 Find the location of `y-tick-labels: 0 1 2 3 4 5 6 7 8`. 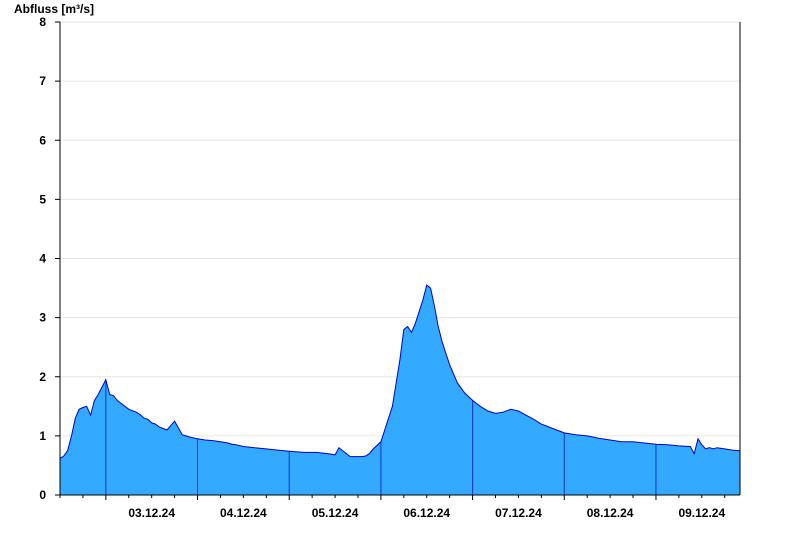

y-tick-labels: 0 1 2 3 4 5 6 7 8 is located at coordinates (42, 258).